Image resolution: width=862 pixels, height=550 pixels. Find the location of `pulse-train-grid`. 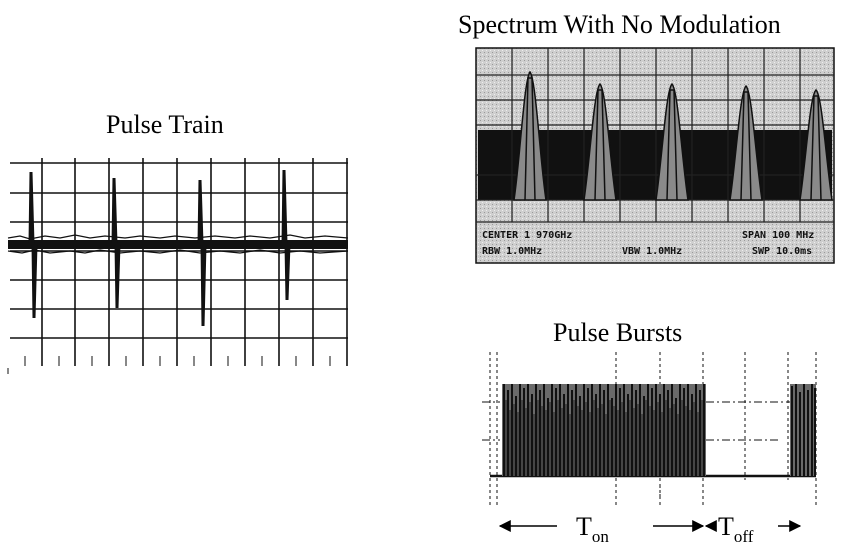

pulse-train-grid is located at coordinates (179, 262).